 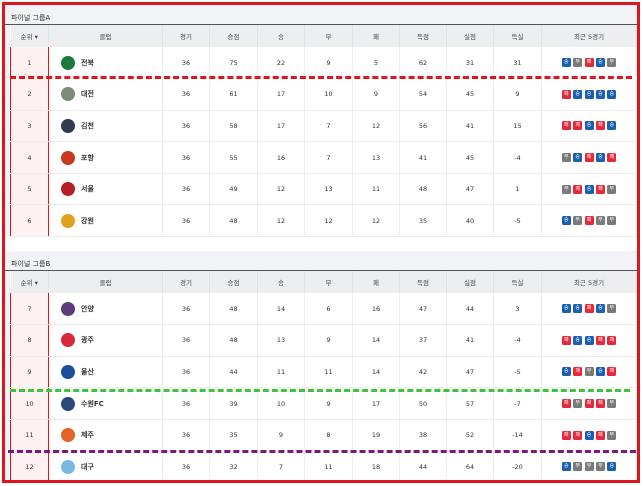 I want to click on club-cell: 안양, so click(x=105, y=309).